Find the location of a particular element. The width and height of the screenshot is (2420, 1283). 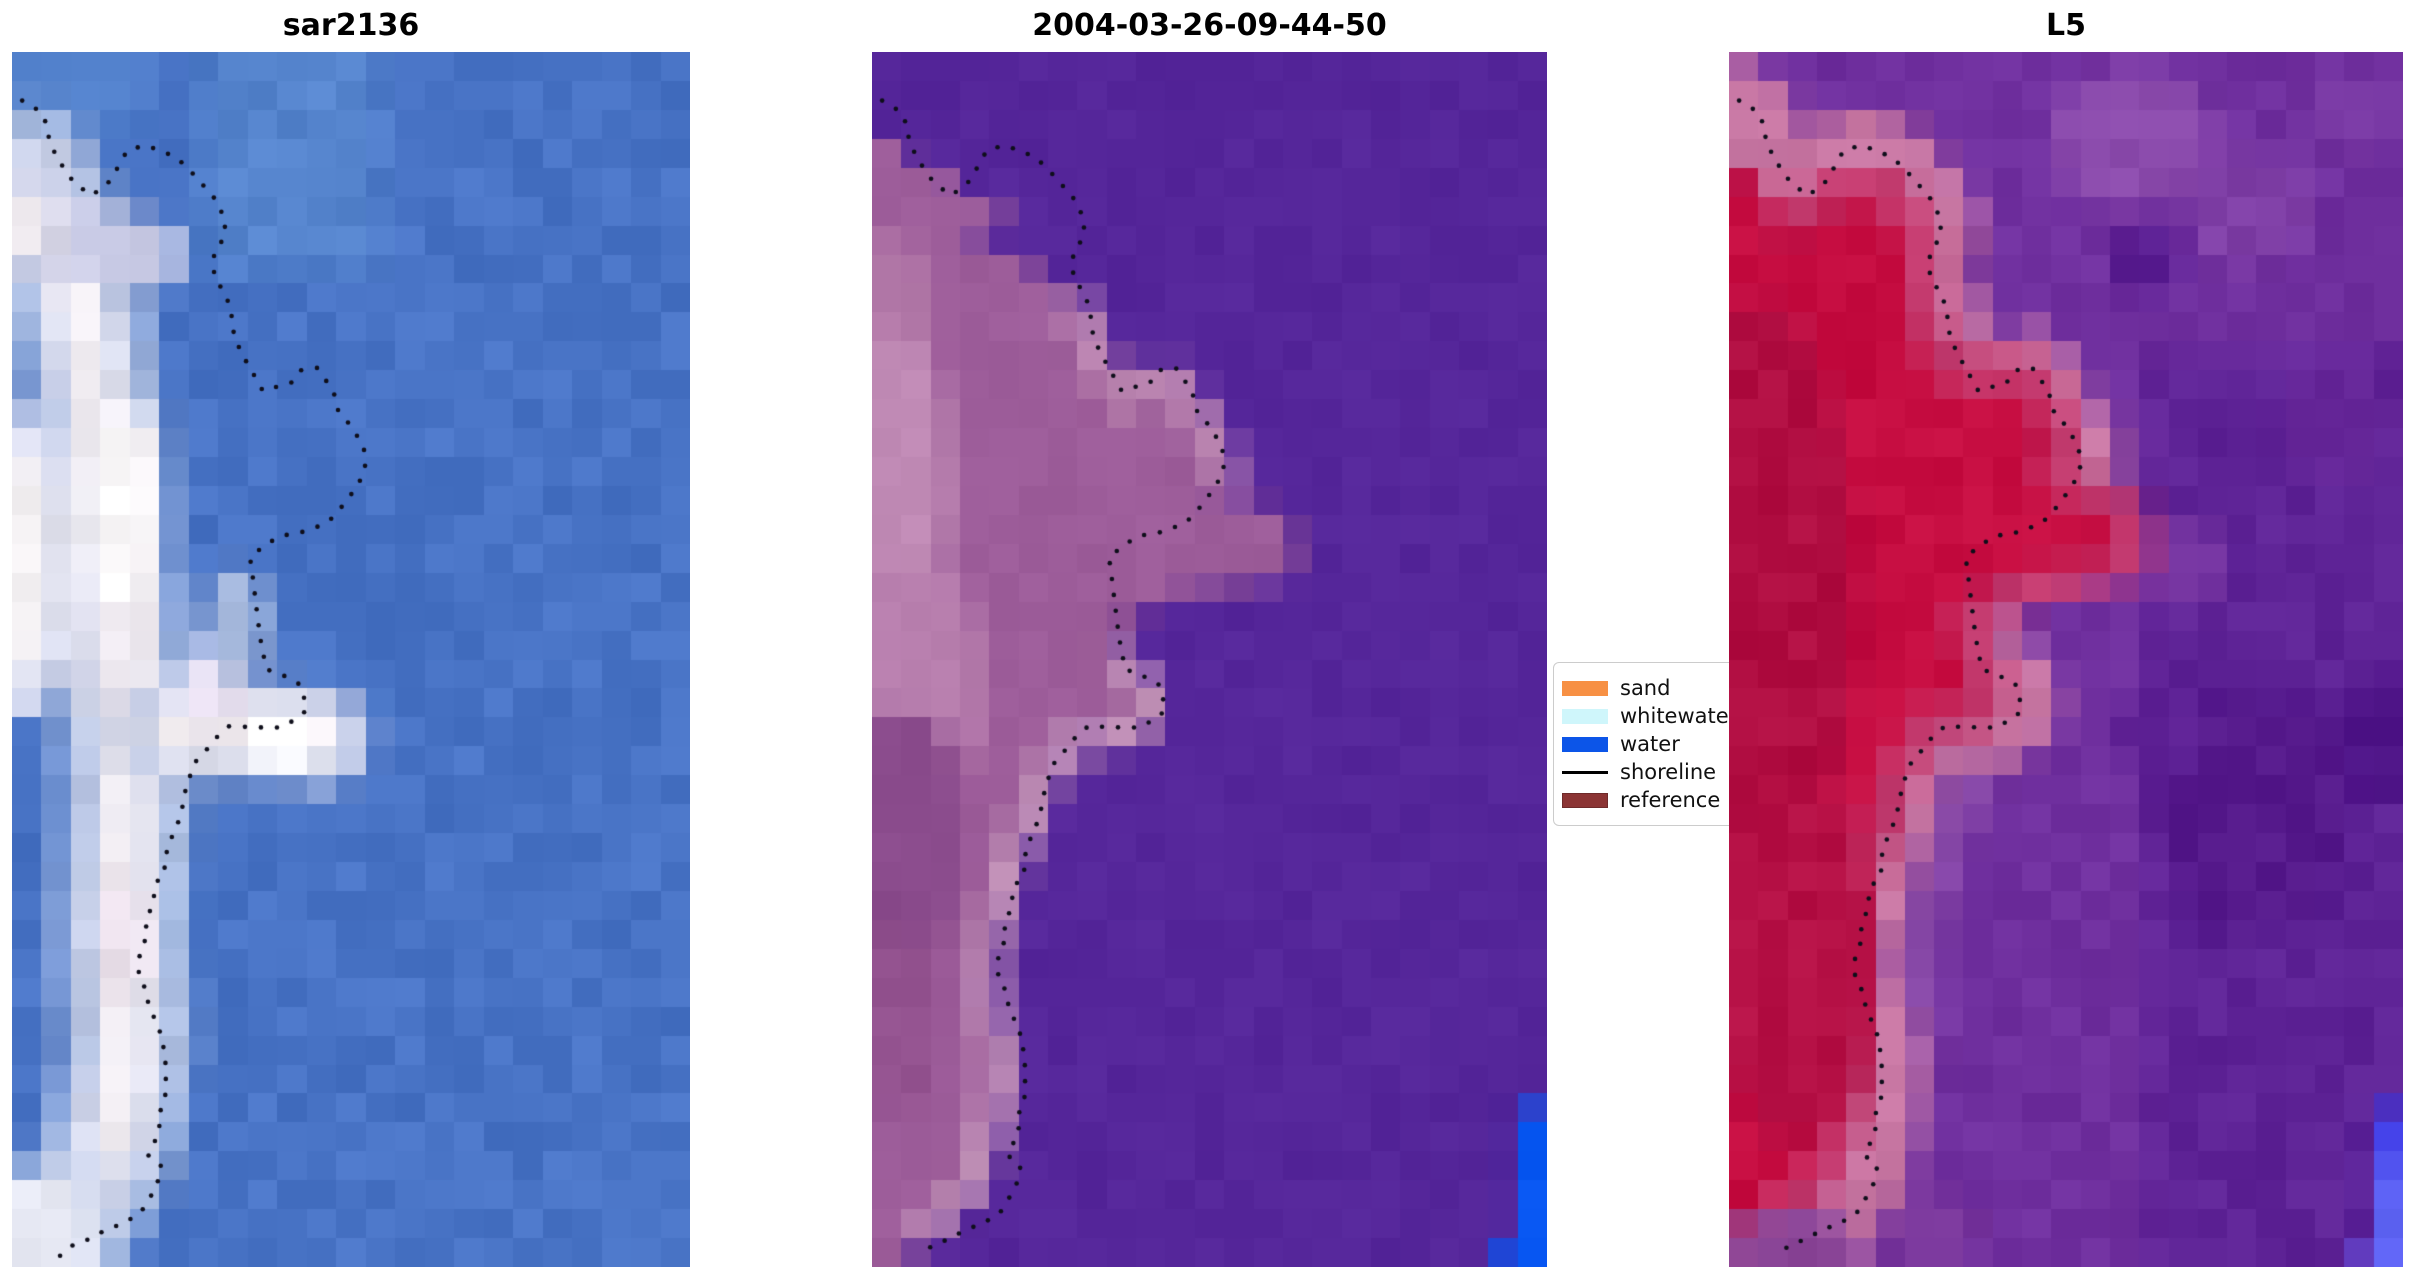

legend-label-water: water is located at coordinates (1650, 744).